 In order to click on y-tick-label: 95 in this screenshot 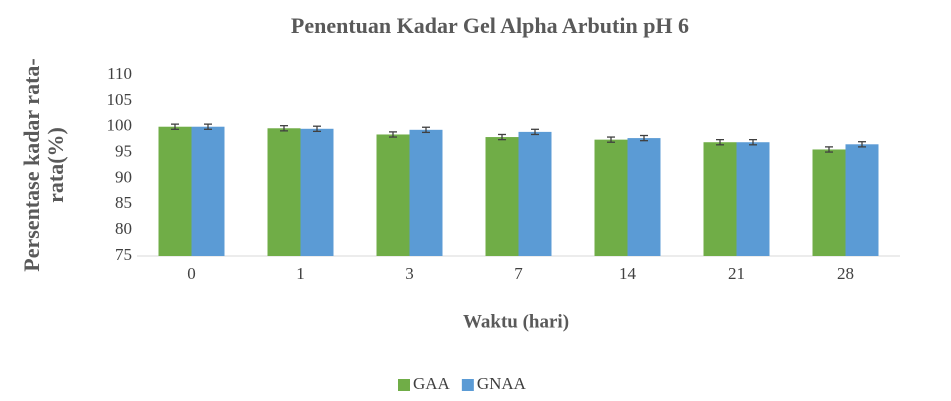, I will do `click(123, 150)`.